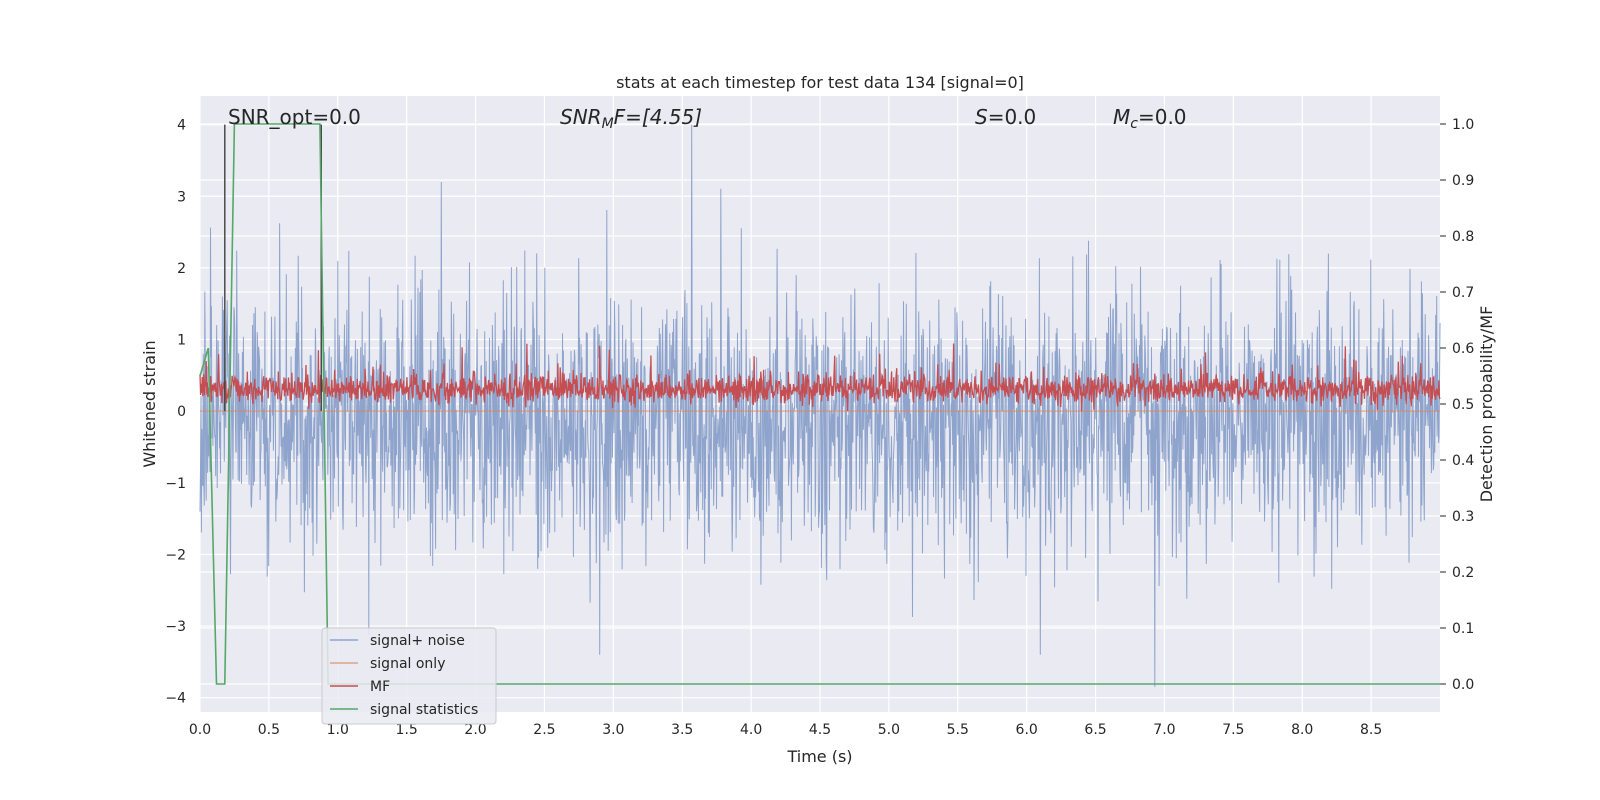 The width and height of the screenshot is (1600, 800). What do you see at coordinates (608, 124) in the screenshot?
I see `annotation-snr-mf-sub: M` at bounding box center [608, 124].